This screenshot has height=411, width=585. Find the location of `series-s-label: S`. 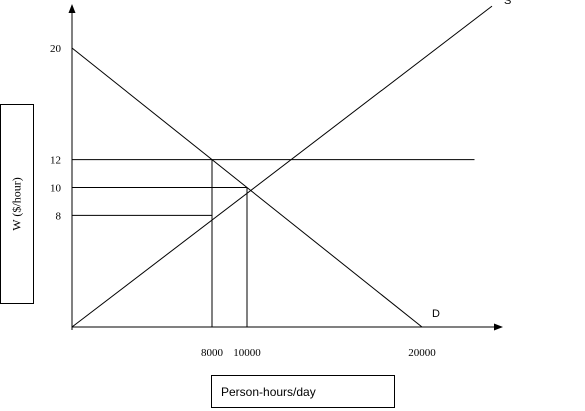

series-s-label: S is located at coordinates (507, 3).